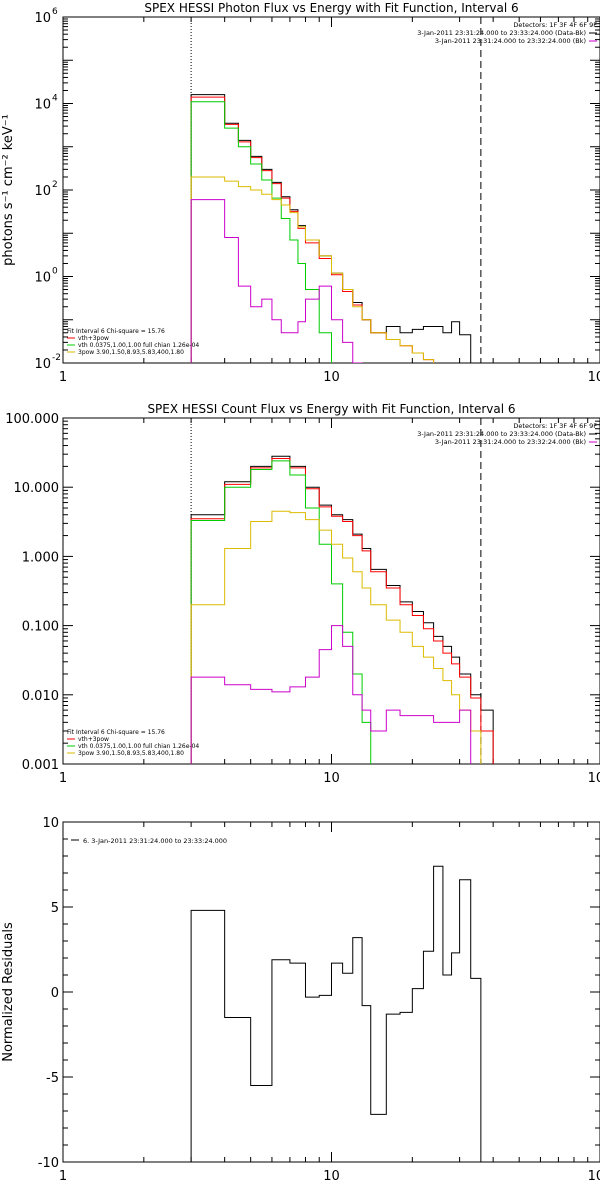  Describe the element at coordinates (52, 1078) in the screenshot. I see `y-tick-label: -5` at that location.